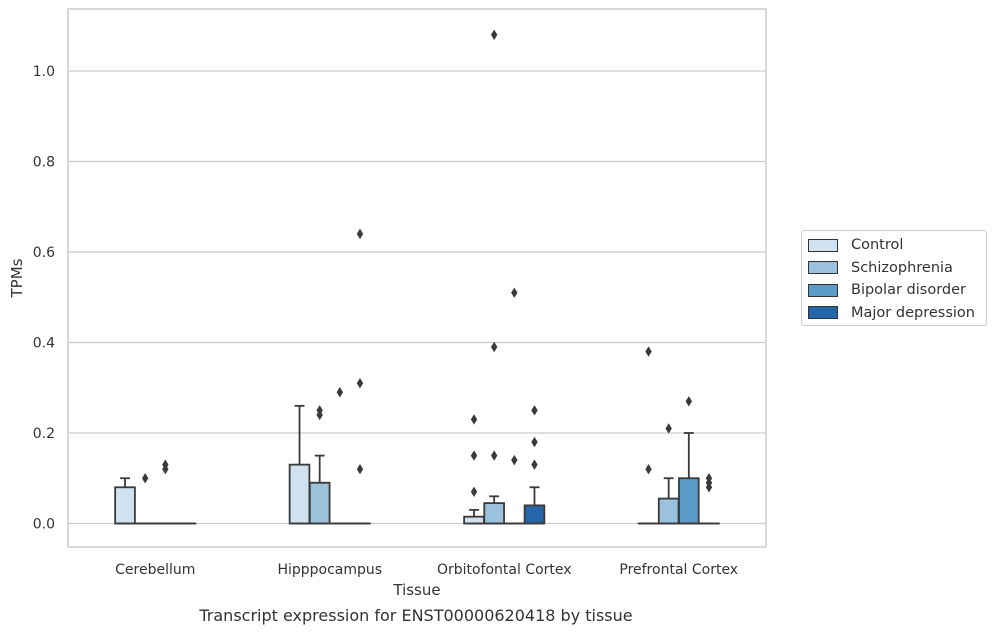 This screenshot has height=634, width=997. What do you see at coordinates (155, 570) in the screenshot?
I see `x-tick-label: Cerebellum` at bounding box center [155, 570].